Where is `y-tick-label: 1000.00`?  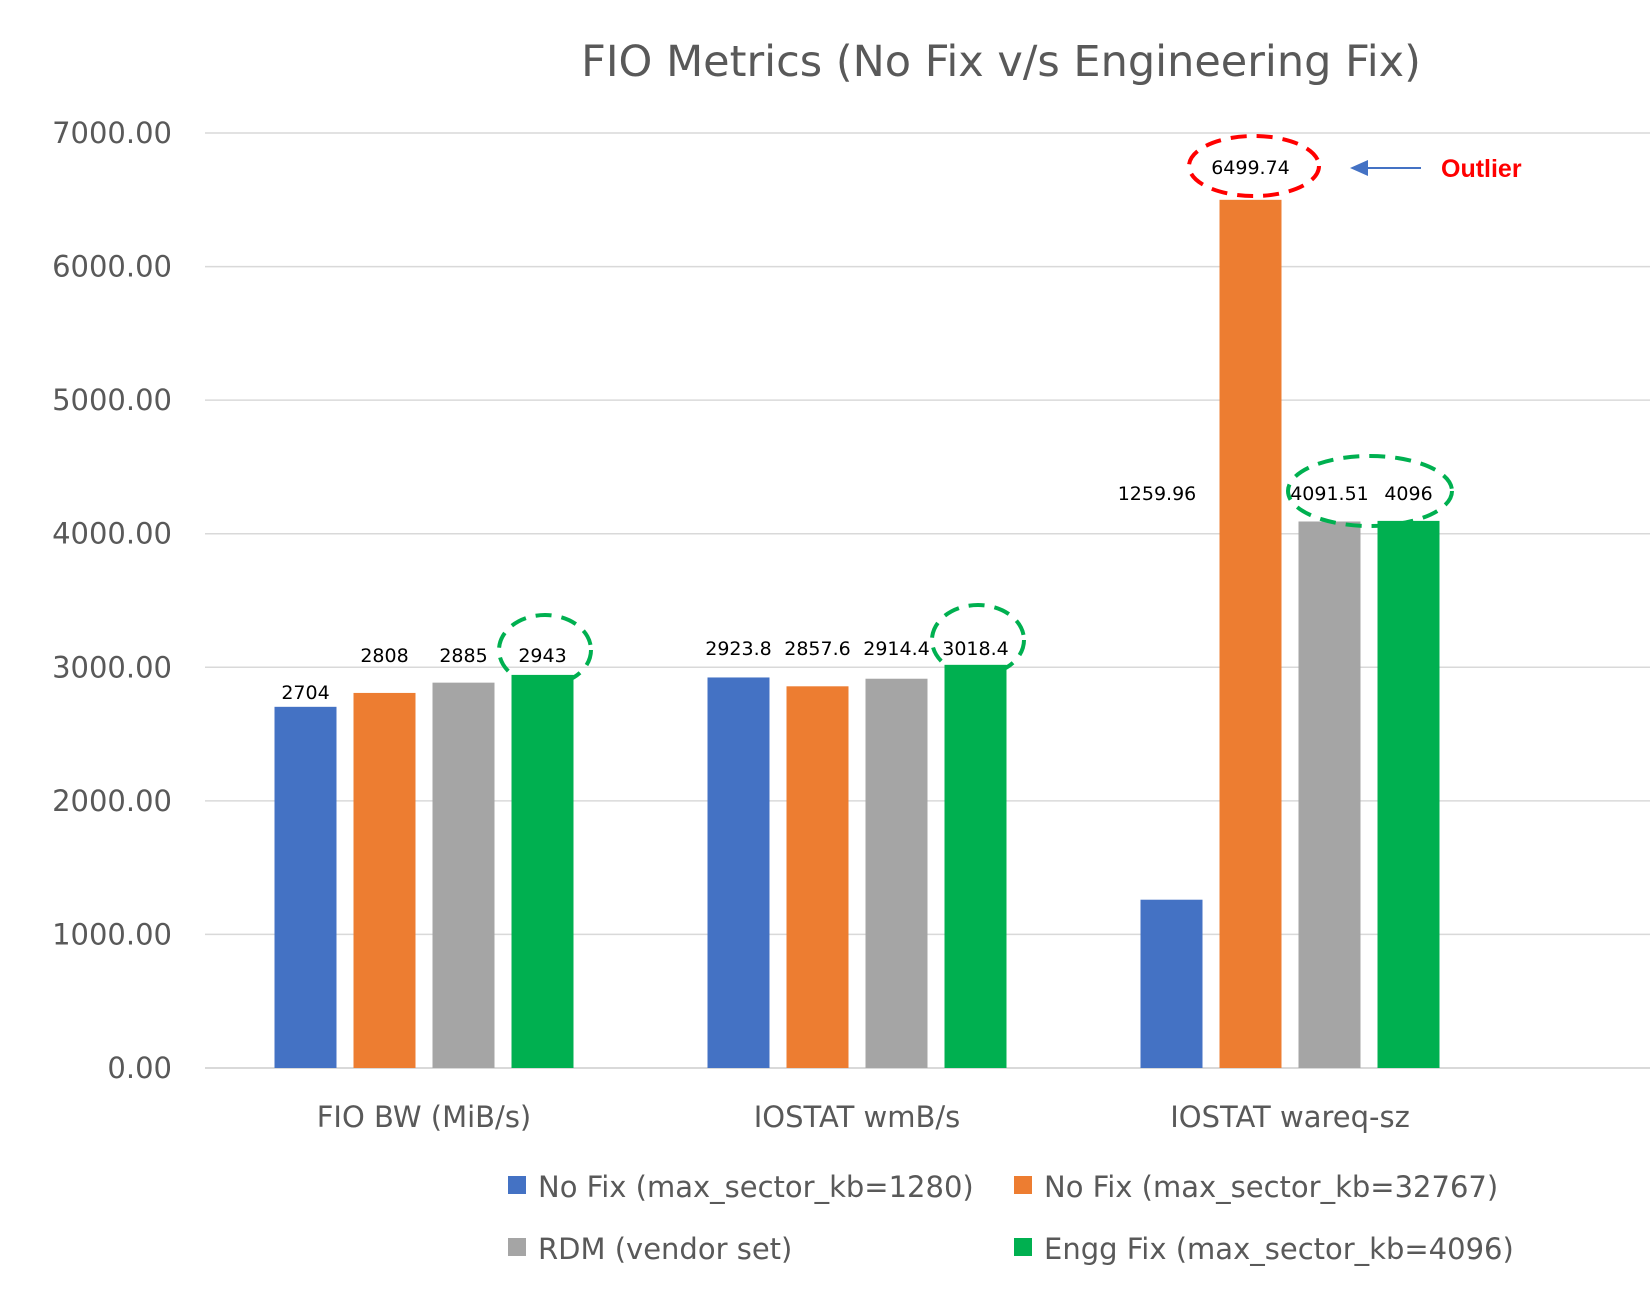
y-tick-label: 1000.00 is located at coordinates (112, 934).